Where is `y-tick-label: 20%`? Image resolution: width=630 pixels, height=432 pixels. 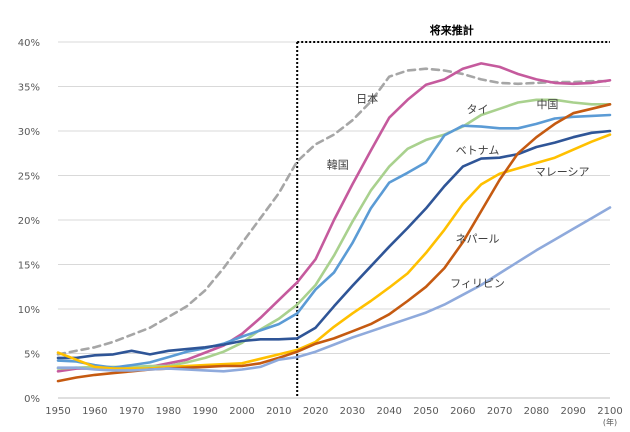 y-tick-label: 20% is located at coordinates (29, 221).